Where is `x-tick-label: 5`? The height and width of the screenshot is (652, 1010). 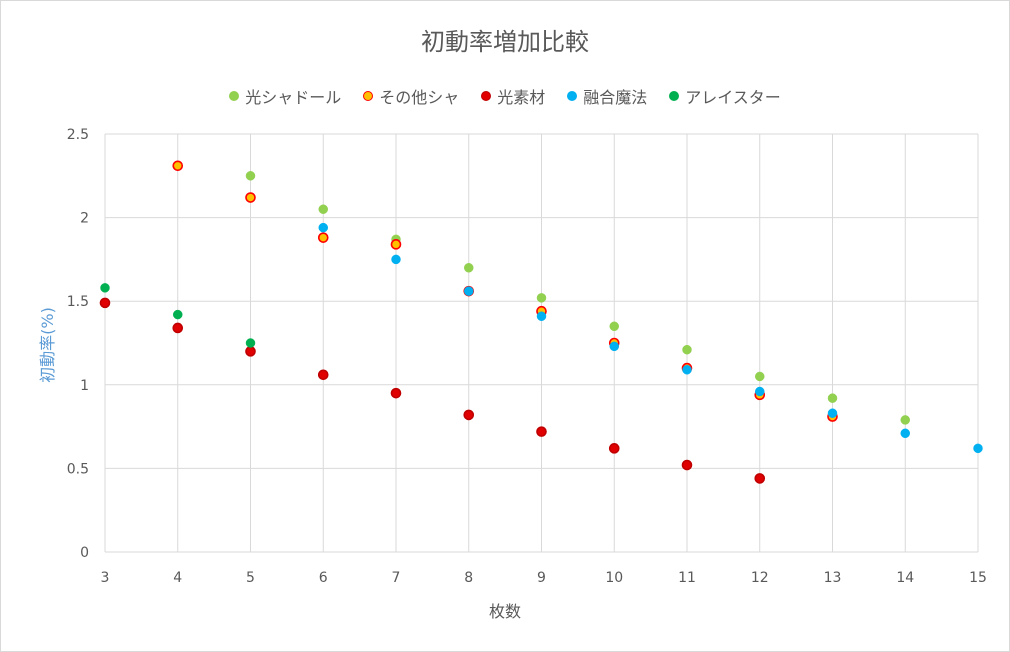
x-tick-label: 5 is located at coordinates (250, 578).